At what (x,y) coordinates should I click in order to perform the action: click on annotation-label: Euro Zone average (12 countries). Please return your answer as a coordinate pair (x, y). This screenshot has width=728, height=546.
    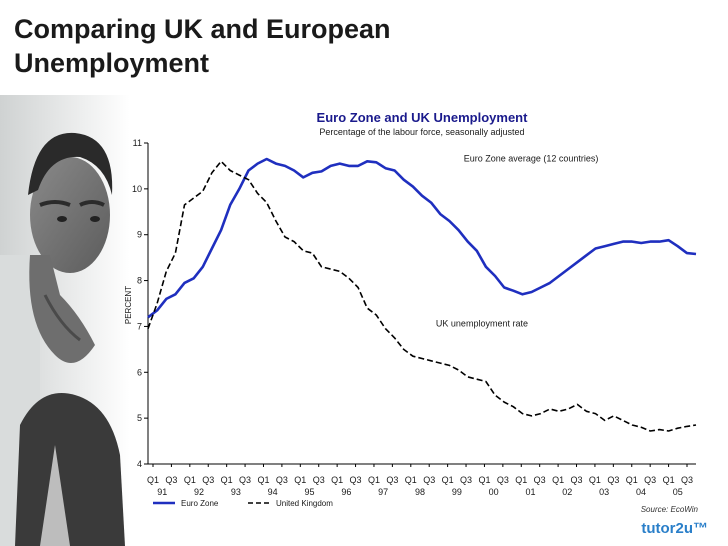
    Looking at the image, I should click on (531, 158).